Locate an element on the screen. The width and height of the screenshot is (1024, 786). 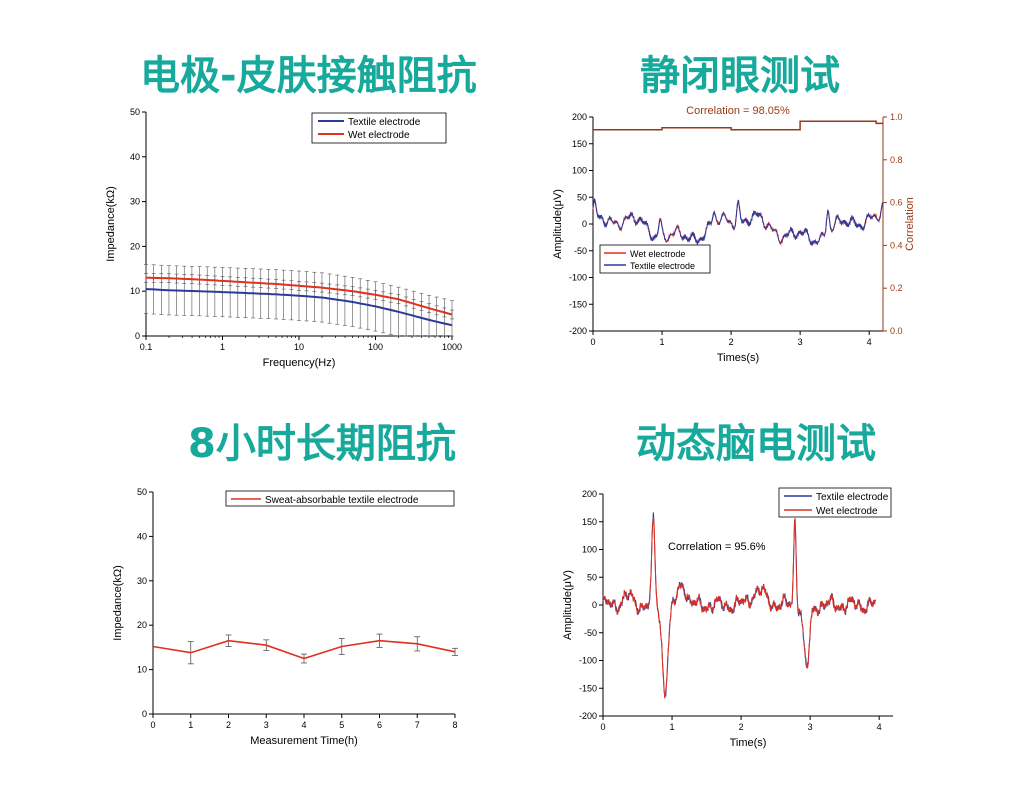
y2-tick-label: 0.0 is located at coordinates (896, 331).